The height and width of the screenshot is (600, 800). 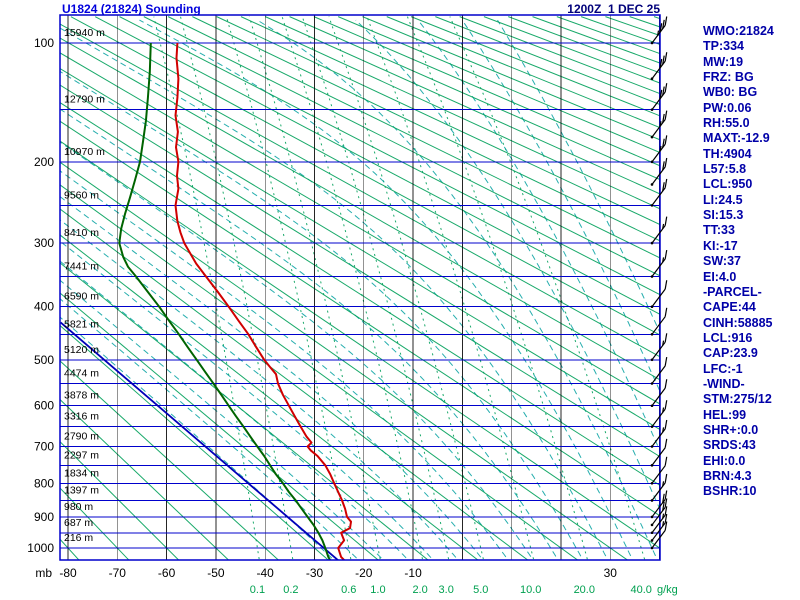 What do you see at coordinates (724, 383) in the screenshot?
I see `panel-line: -WIND-` at bounding box center [724, 383].